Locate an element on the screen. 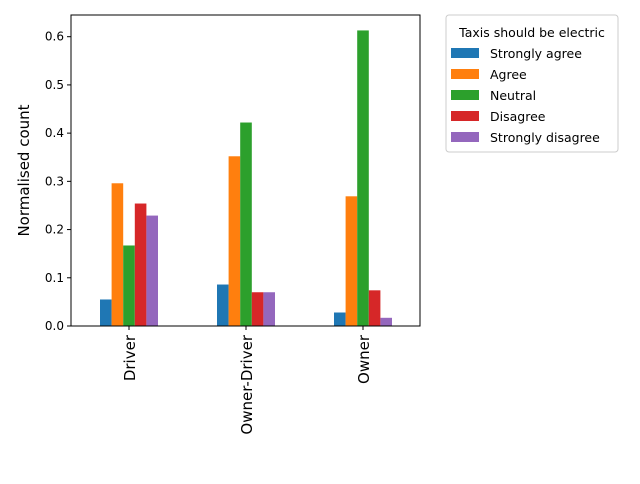 This screenshot has height=484, width=640. bar-driver-agree is located at coordinates (117, 254).